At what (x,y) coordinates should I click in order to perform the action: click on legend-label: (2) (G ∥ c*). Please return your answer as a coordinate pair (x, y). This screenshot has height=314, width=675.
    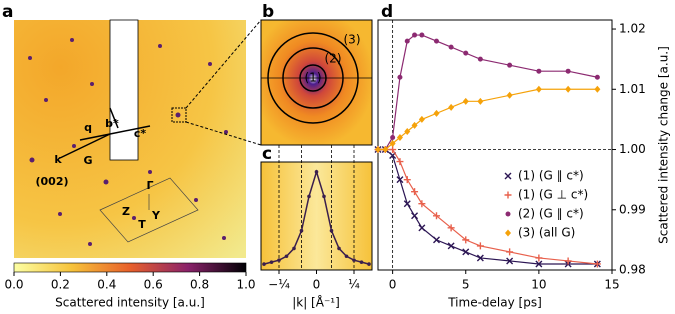
    Looking at the image, I should click on (551, 214).